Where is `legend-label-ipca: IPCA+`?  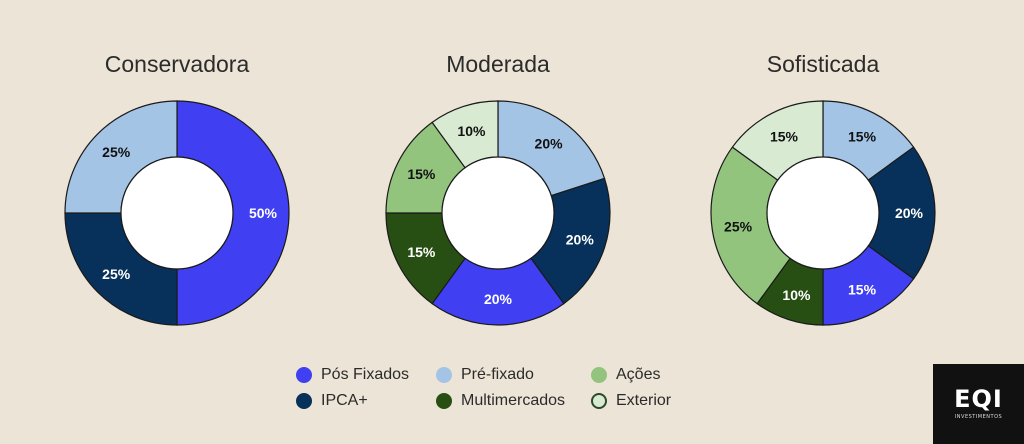 legend-label-ipca: IPCA+ is located at coordinates (344, 400).